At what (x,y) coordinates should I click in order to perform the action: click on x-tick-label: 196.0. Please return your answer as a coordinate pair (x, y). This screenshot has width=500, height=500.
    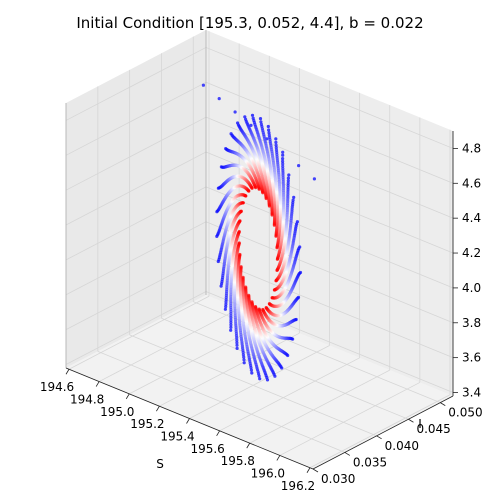
    Looking at the image, I should click on (268, 473).